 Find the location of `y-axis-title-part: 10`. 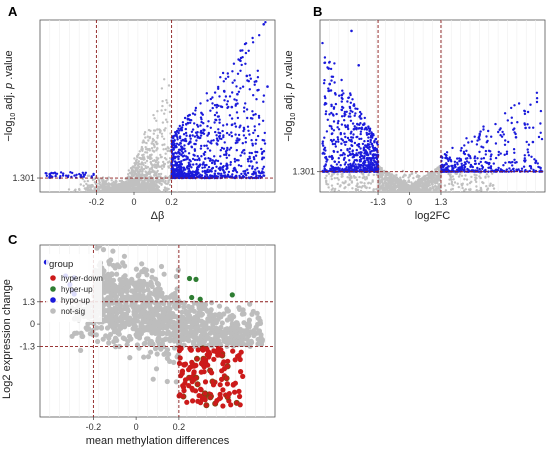

y-axis-title-part: 10 is located at coordinates (13, 117).